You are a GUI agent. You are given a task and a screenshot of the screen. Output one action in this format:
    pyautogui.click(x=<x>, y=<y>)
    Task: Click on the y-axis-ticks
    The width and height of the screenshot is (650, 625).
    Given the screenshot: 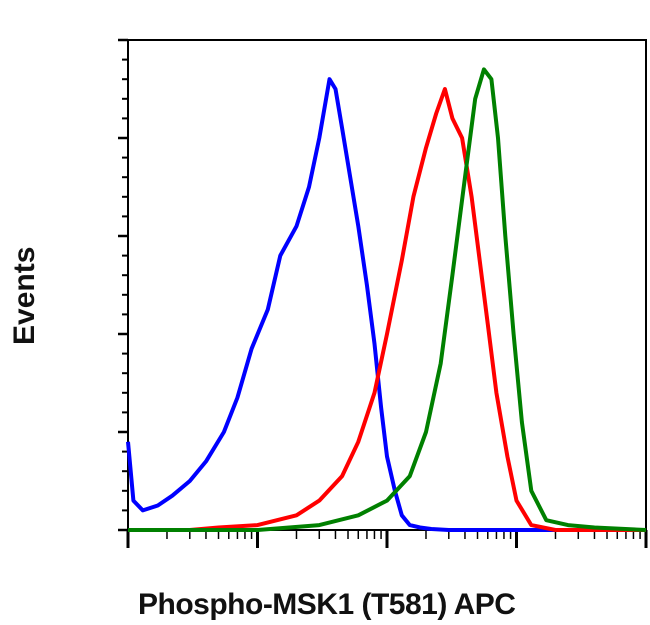 What is the action you would take?
    pyautogui.click(x=123, y=285)
    